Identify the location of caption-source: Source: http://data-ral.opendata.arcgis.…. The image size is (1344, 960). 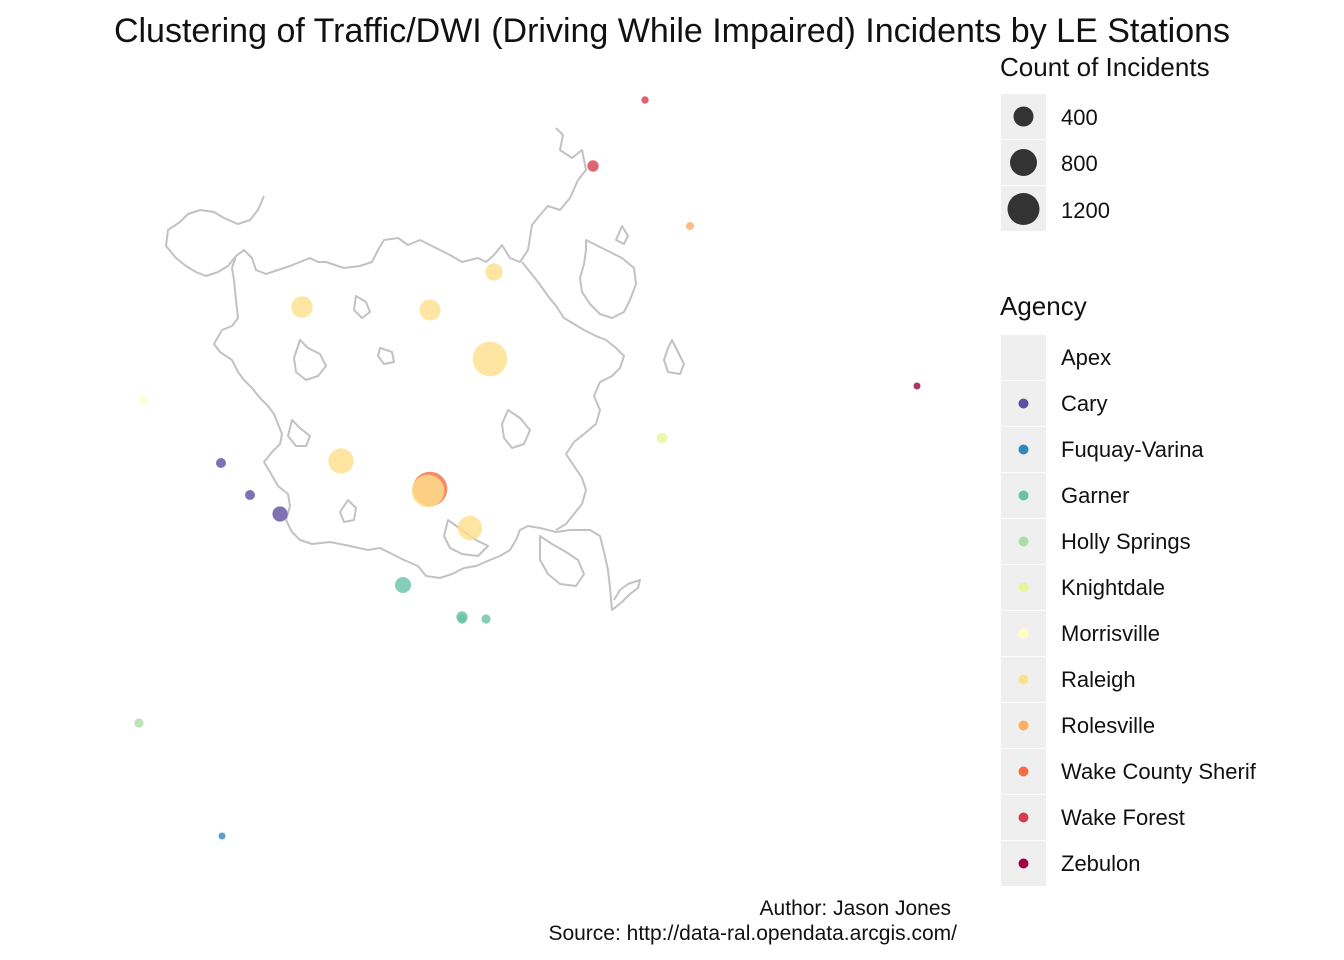
(752, 933).